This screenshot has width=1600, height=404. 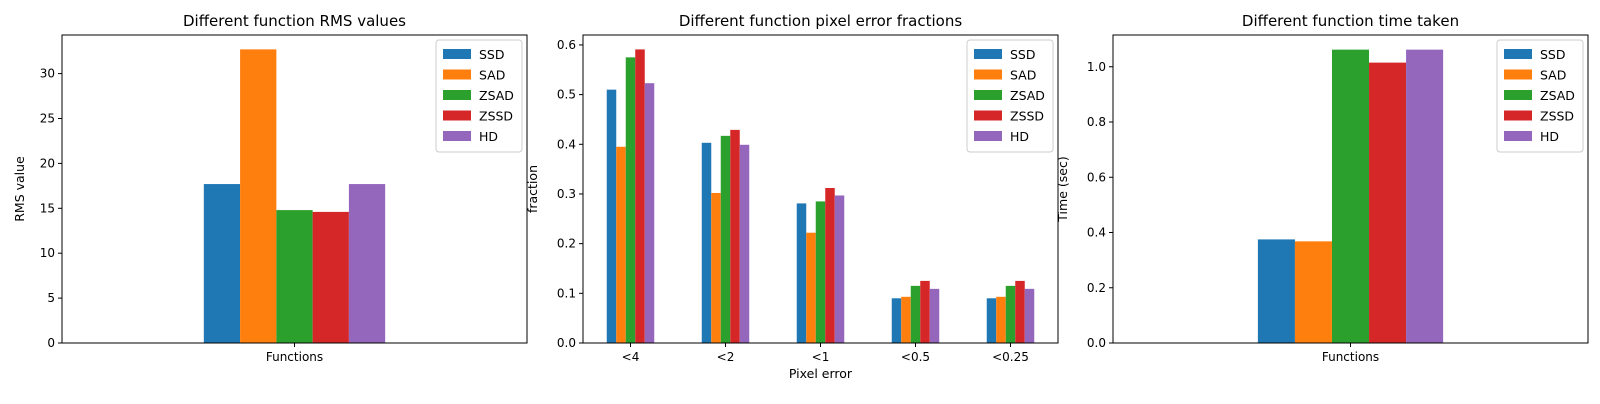 What do you see at coordinates (821, 357) in the screenshot?
I see `x-tick-label: <1` at bounding box center [821, 357].